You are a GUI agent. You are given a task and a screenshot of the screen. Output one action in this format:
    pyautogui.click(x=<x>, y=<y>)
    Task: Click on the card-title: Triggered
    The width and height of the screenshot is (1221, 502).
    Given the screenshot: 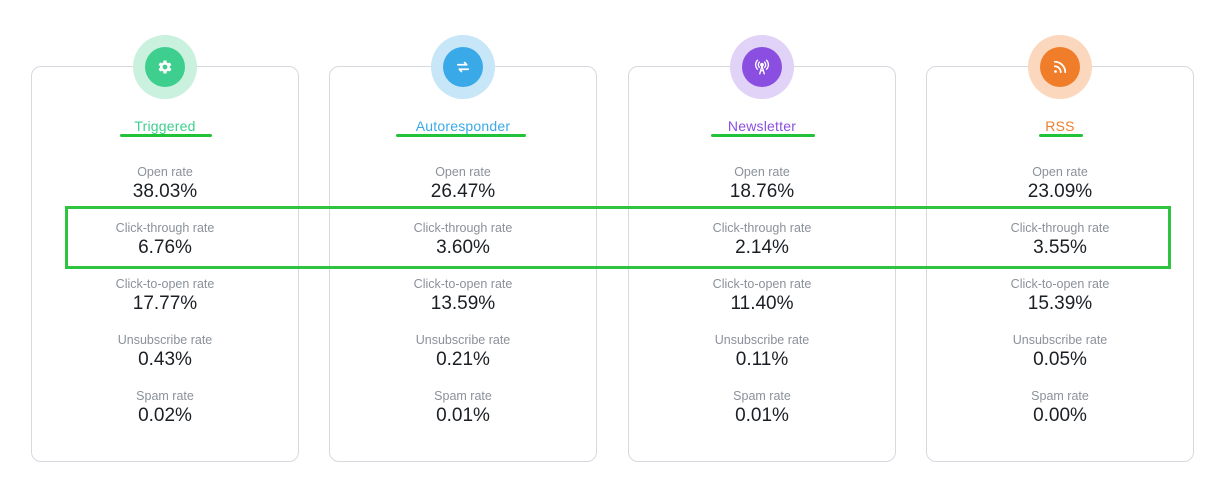 What is the action you would take?
    pyautogui.click(x=165, y=126)
    